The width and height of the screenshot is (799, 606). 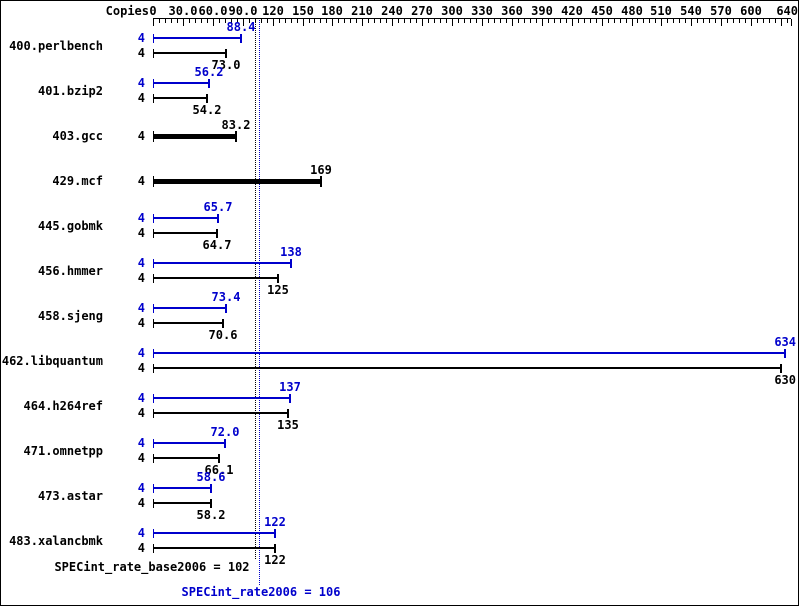 What do you see at coordinates (153, 11) in the screenshot?
I see `axis-tick-label: 0` at bounding box center [153, 11].